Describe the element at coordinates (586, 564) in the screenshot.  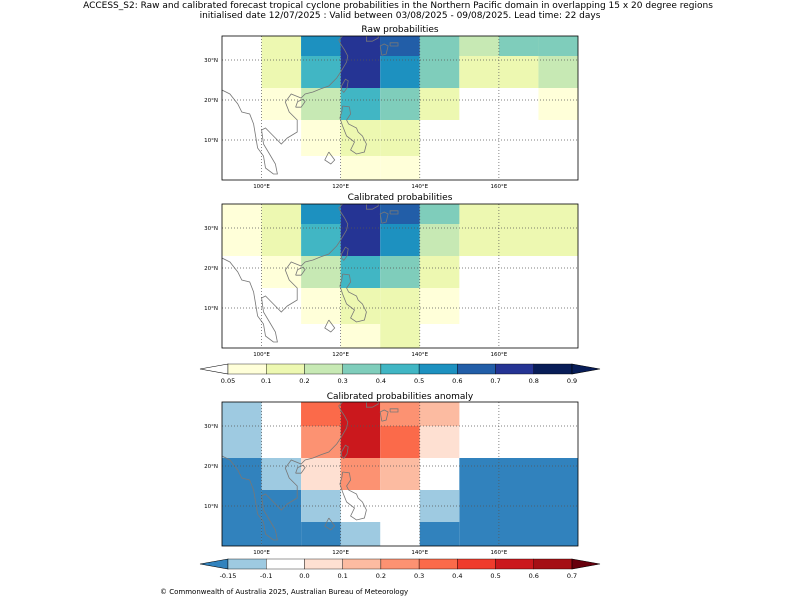
I see `colorbar-over-arrow` at that location.